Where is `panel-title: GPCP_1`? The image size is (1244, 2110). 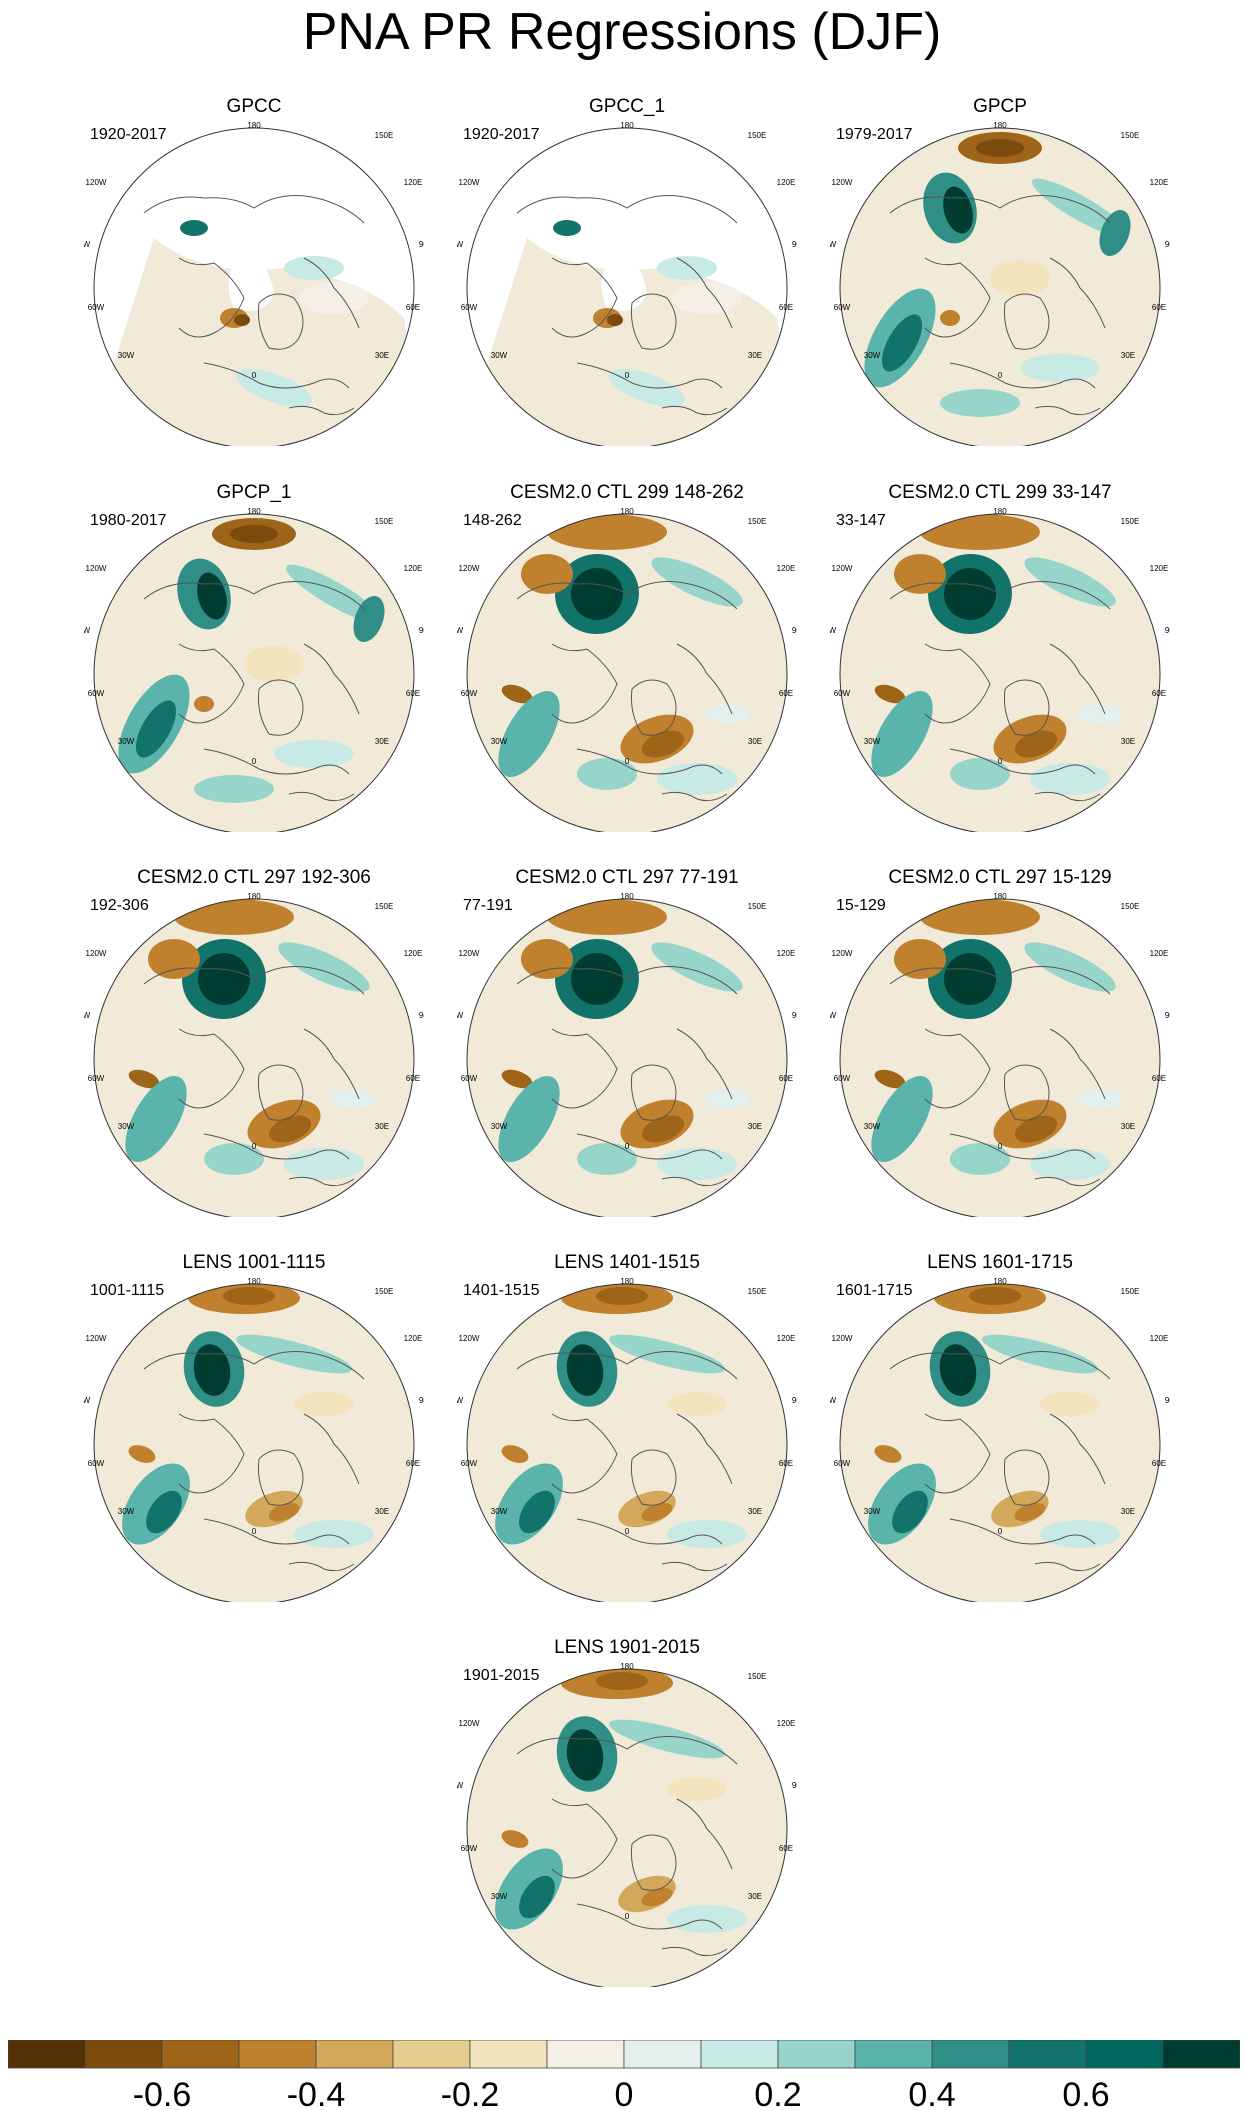 panel-title: GPCP_1 is located at coordinates (254, 492).